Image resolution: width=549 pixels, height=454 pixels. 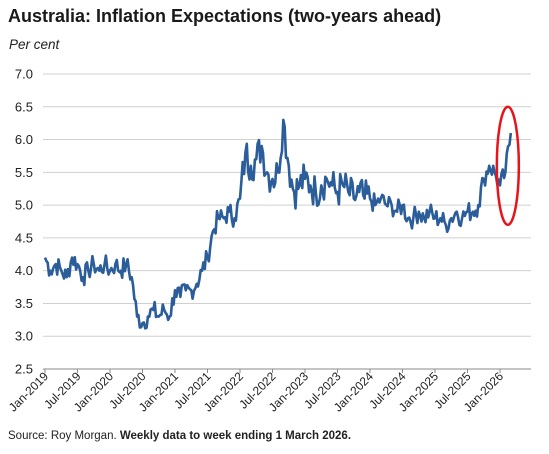 What do you see at coordinates (24, 237) in the screenshot?
I see `y-tick-label: 4.5` at bounding box center [24, 237].